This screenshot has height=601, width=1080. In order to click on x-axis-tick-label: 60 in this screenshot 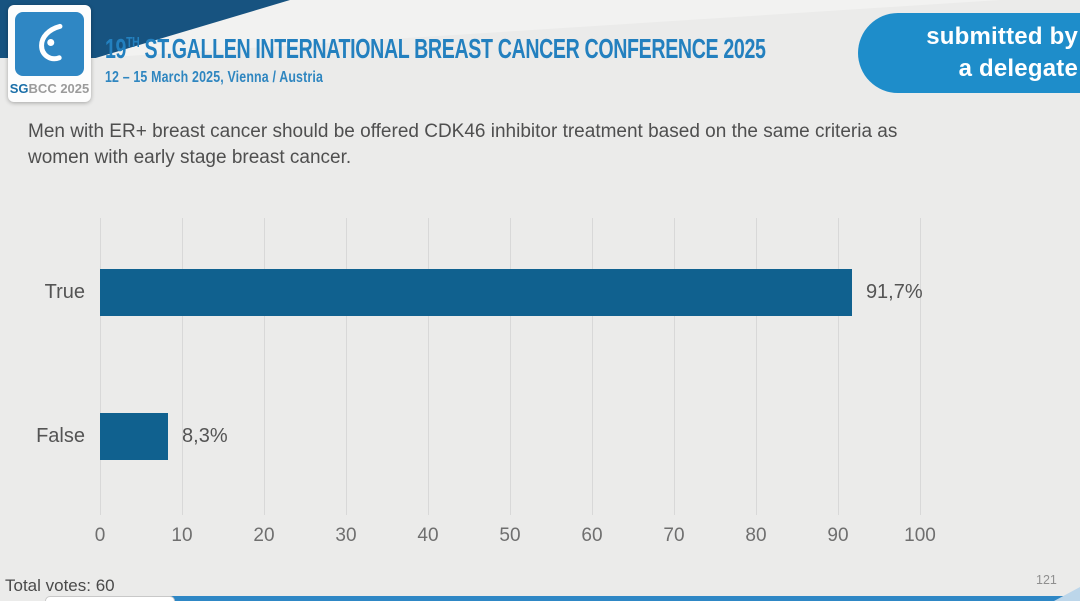, I will do `click(592, 535)`.